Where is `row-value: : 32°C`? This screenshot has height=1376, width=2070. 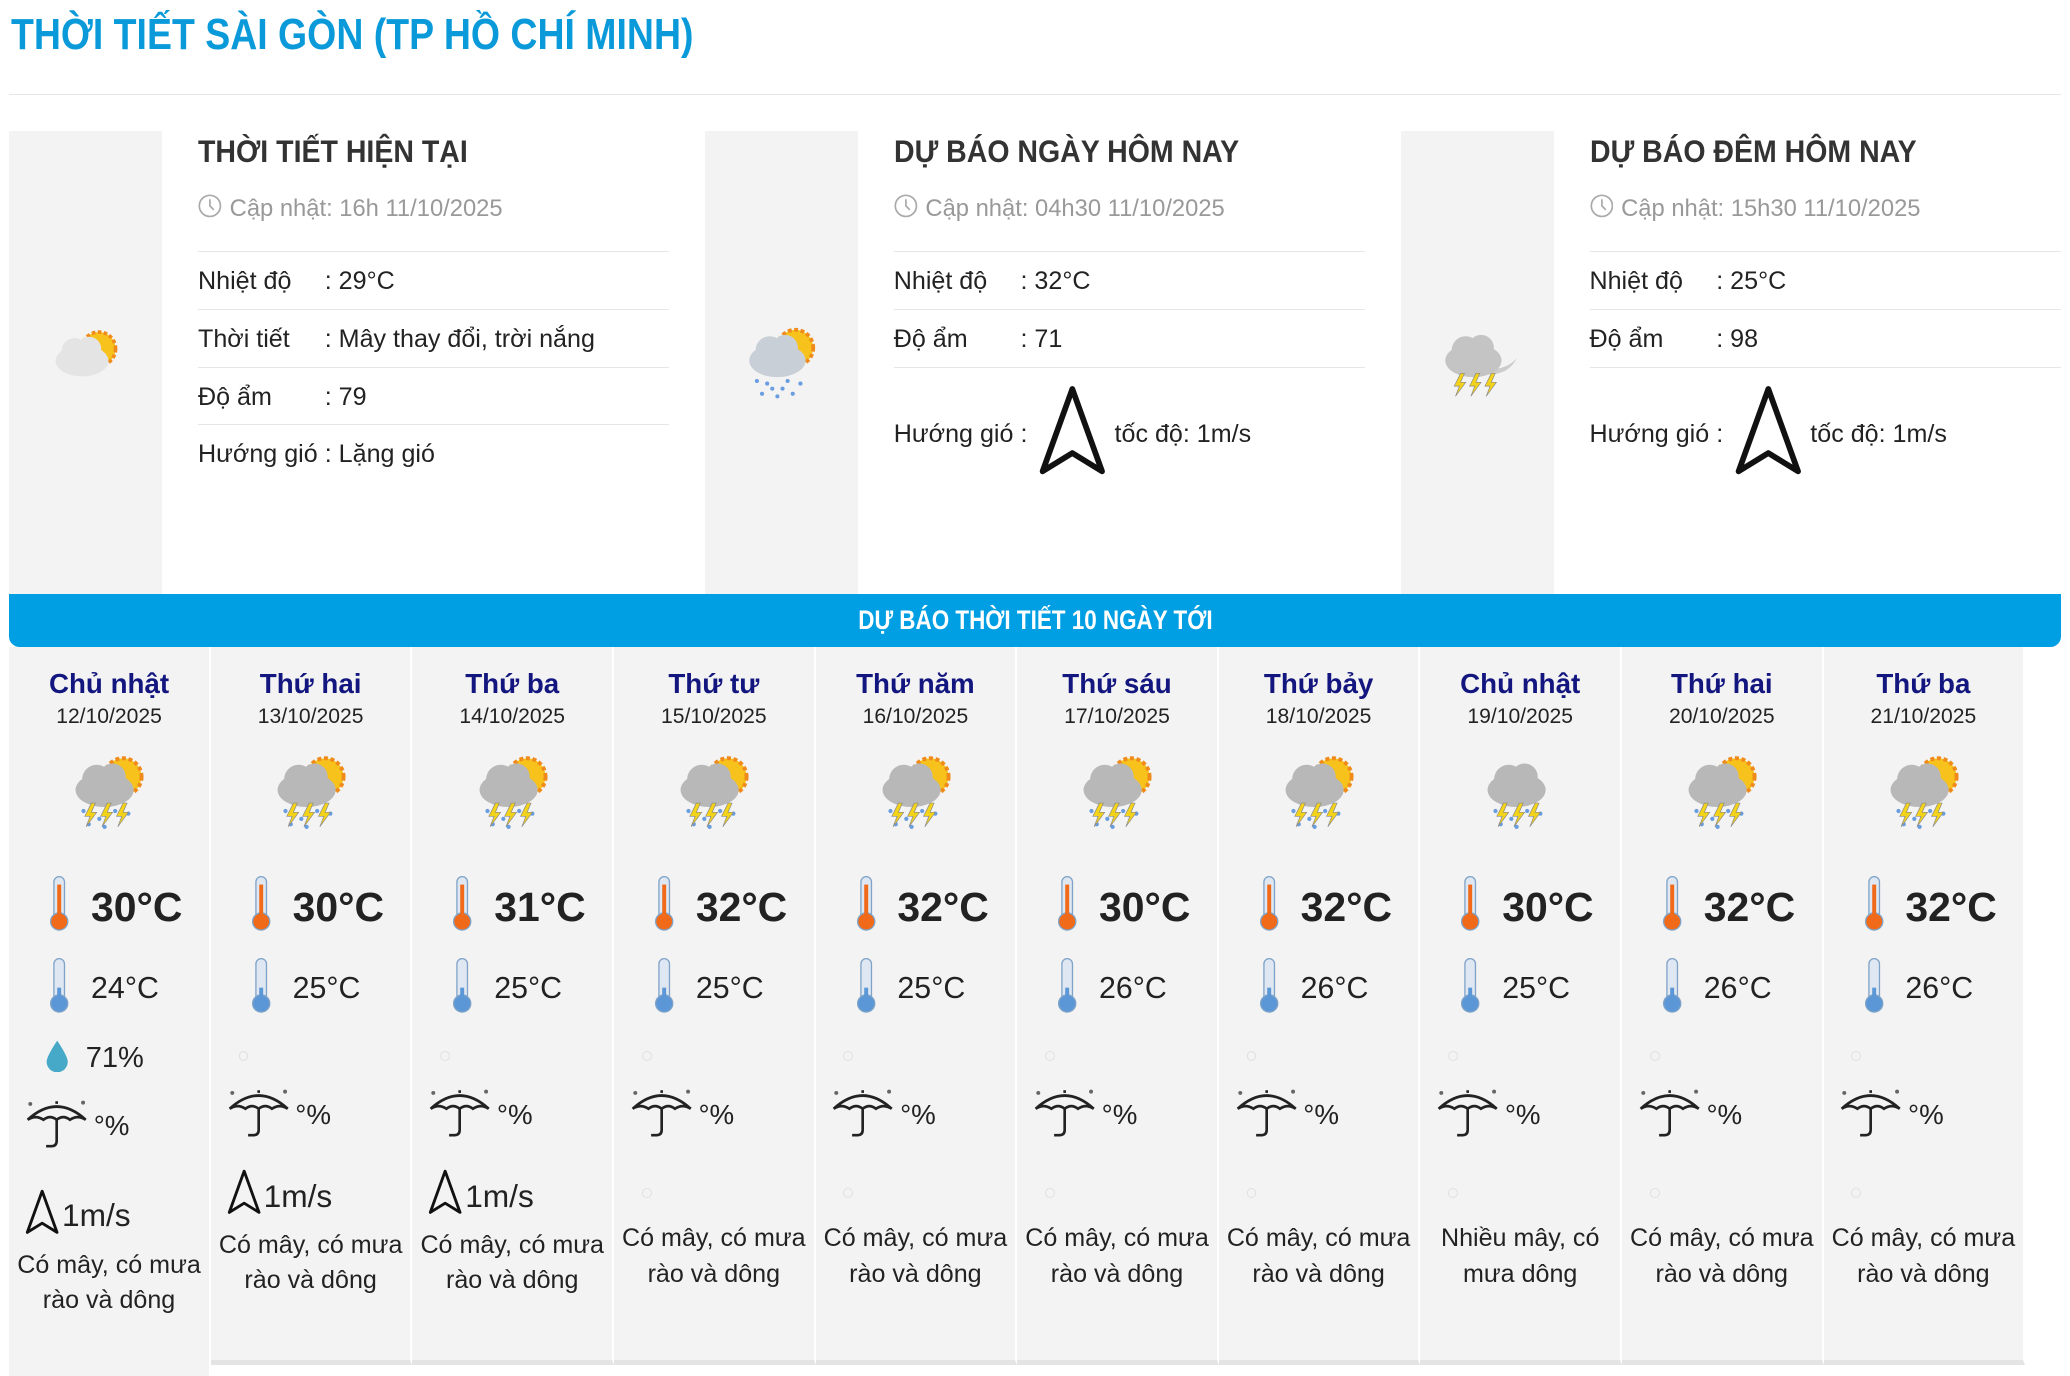 row-value: : 32°C is located at coordinates (1055, 281).